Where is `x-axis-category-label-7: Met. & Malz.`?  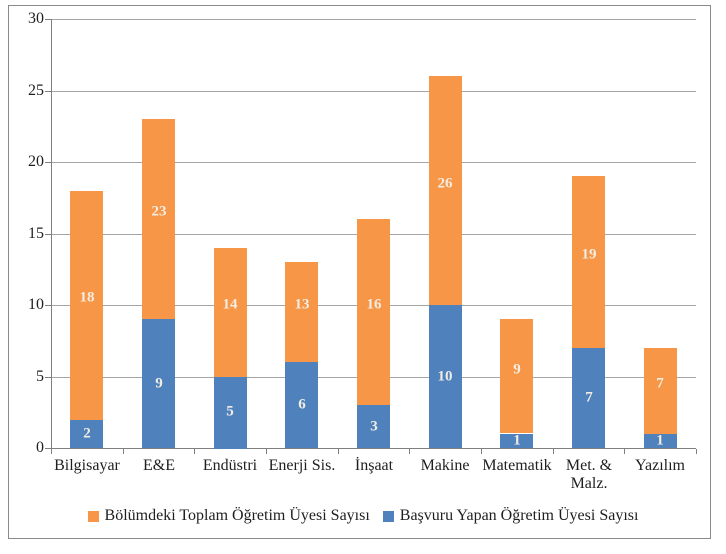
x-axis-category-label-7: Met. & Malz. is located at coordinates (589, 474).